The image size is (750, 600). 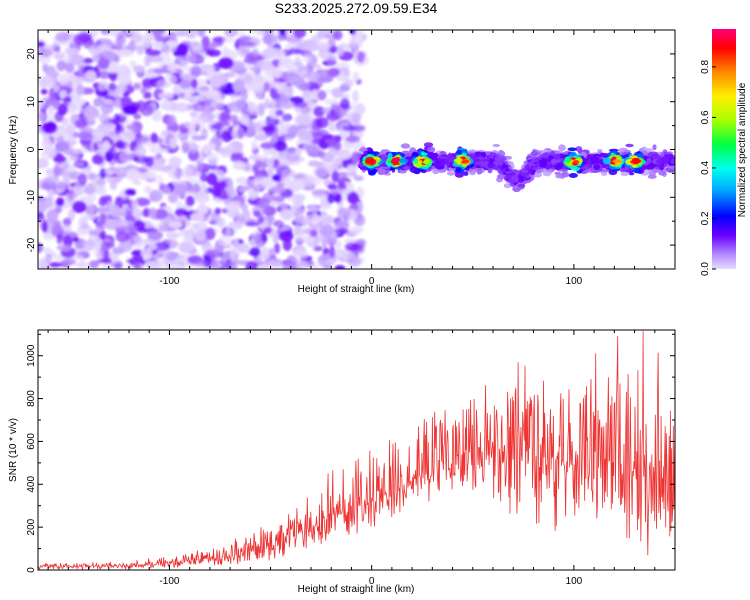 I want to click on top-x-tick-label: -100, so click(x=169, y=281).